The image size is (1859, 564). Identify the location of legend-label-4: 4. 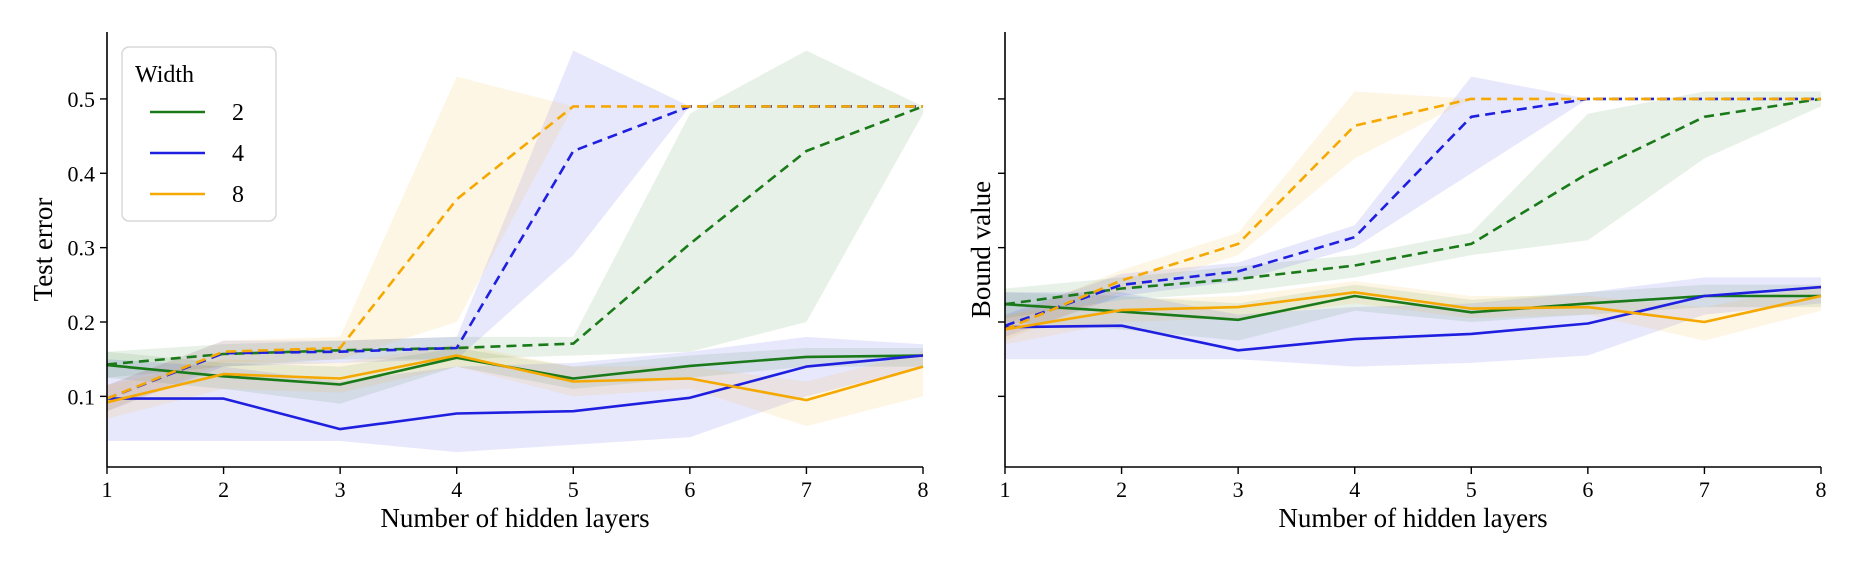
(238, 154).